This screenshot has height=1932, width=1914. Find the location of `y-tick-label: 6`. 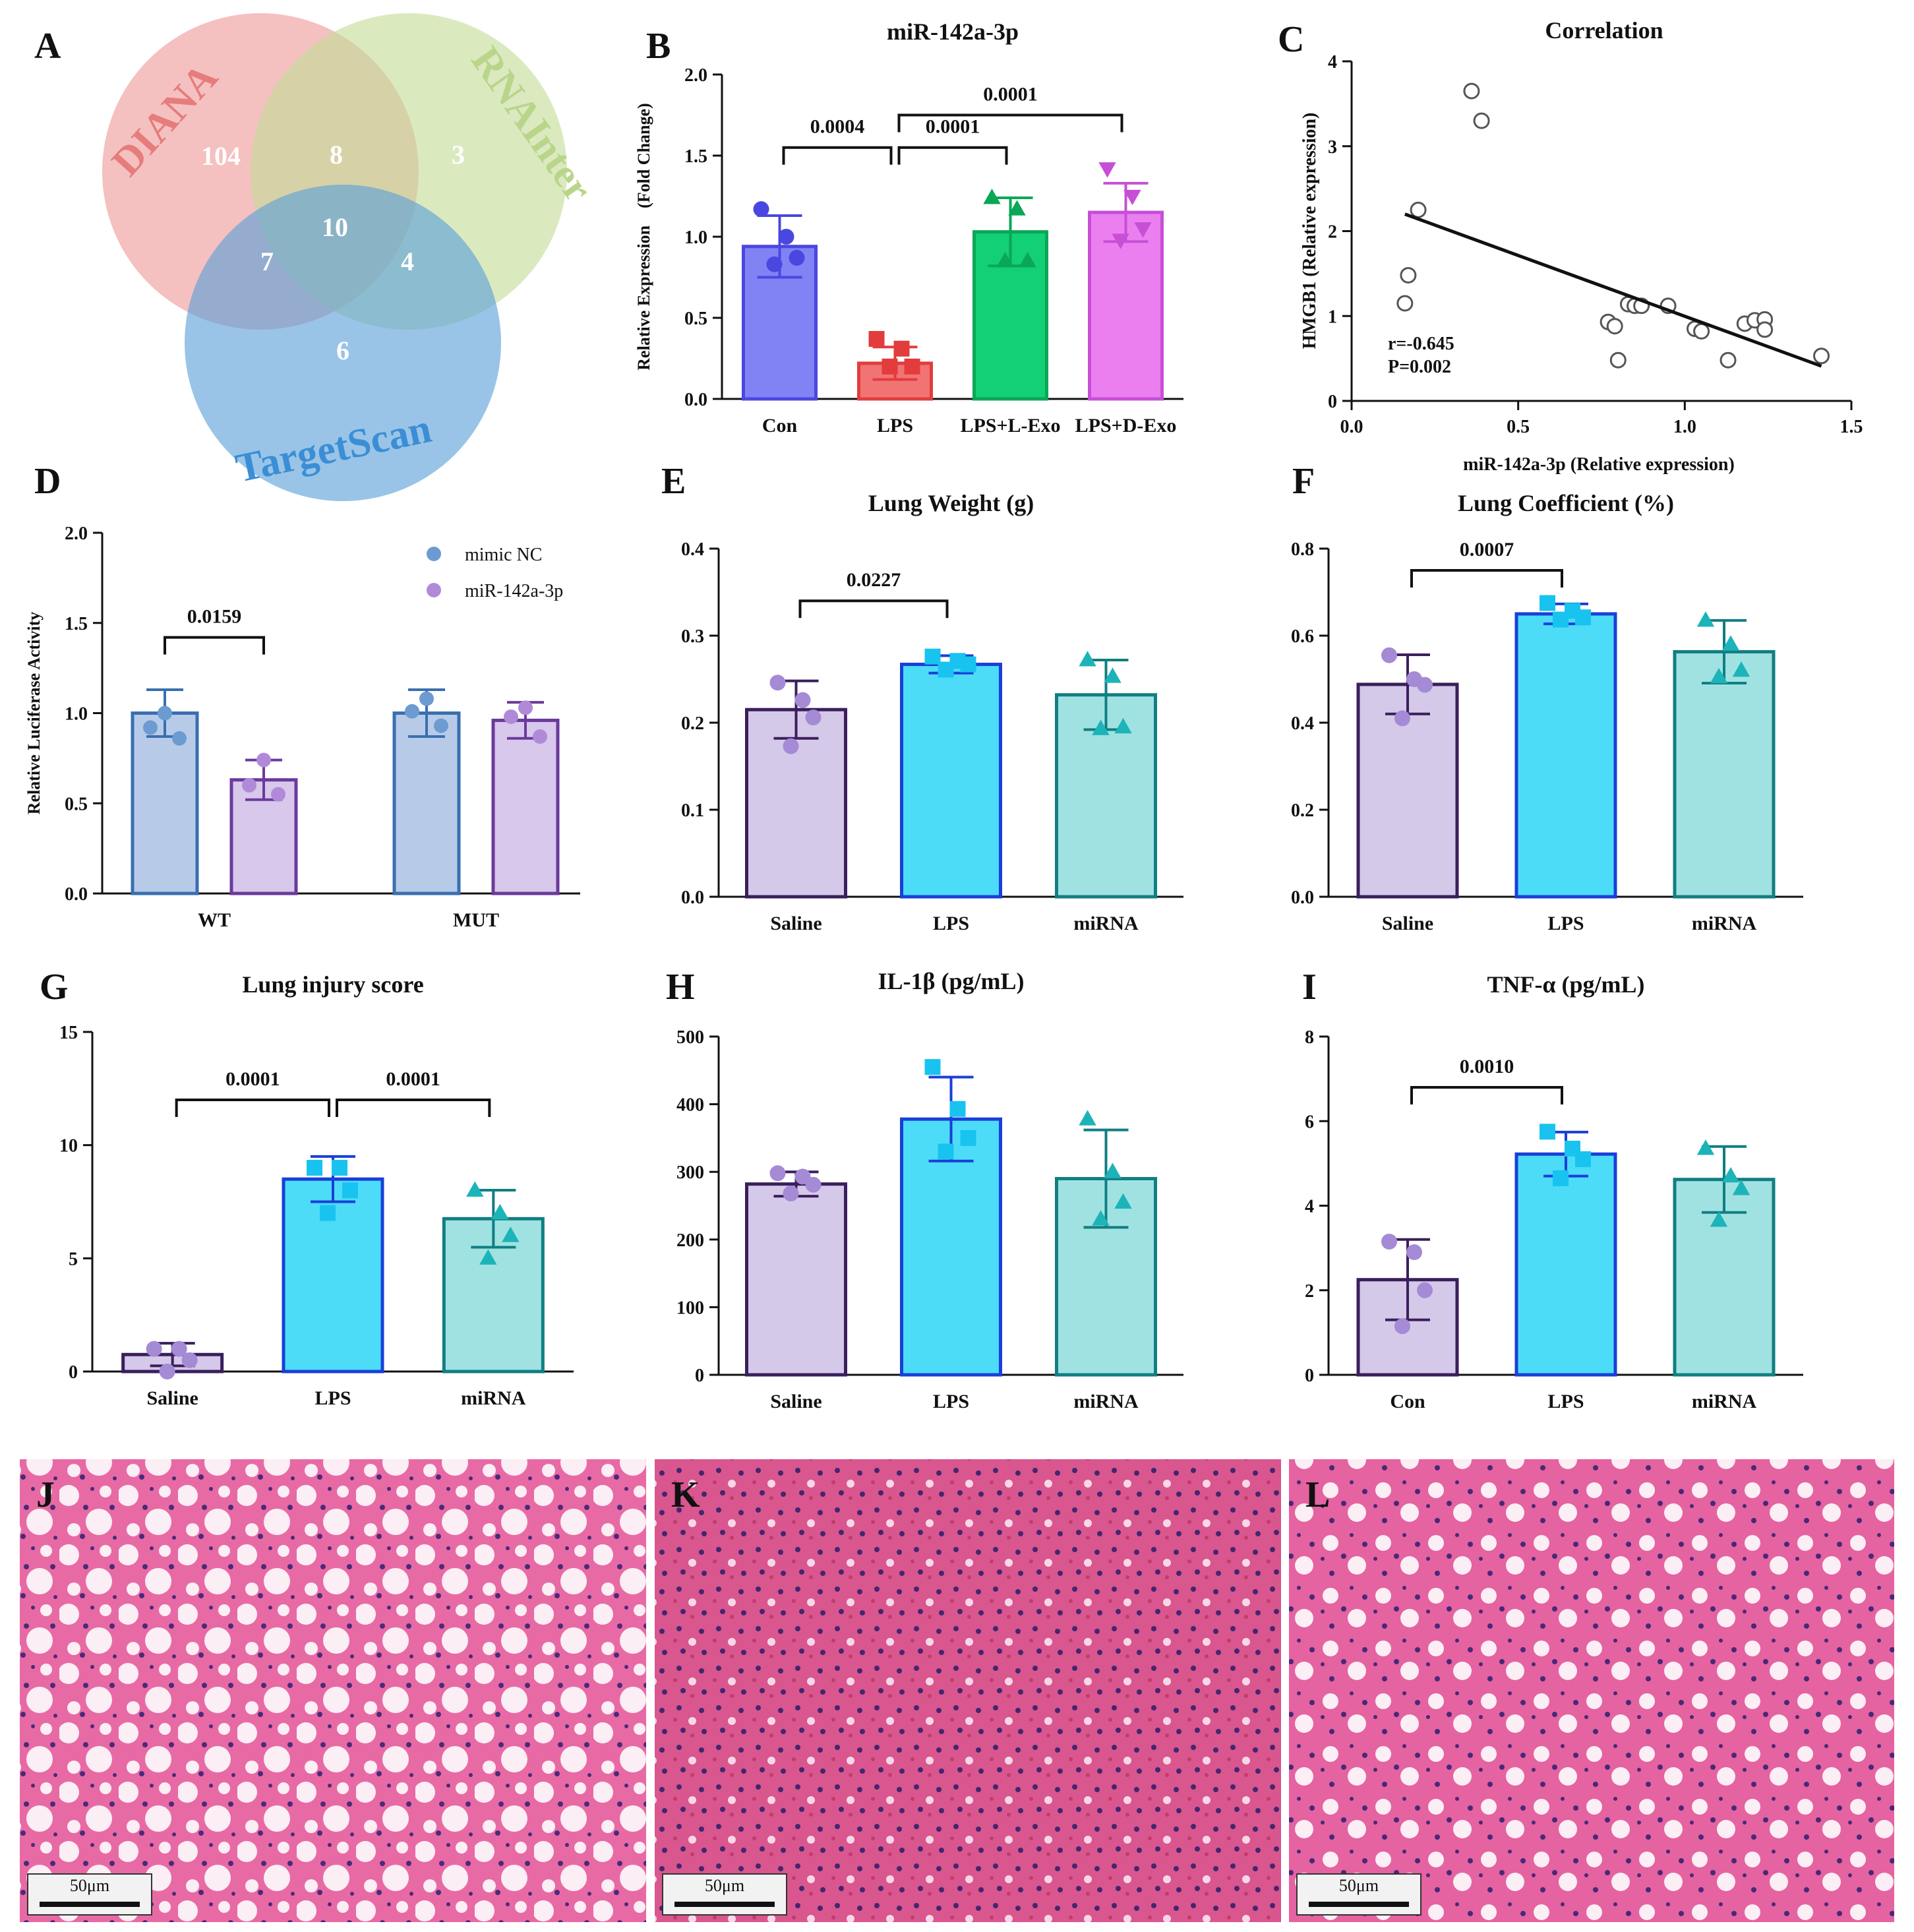

y-tick-label: 6 is located at coordinates (1309, 1122).